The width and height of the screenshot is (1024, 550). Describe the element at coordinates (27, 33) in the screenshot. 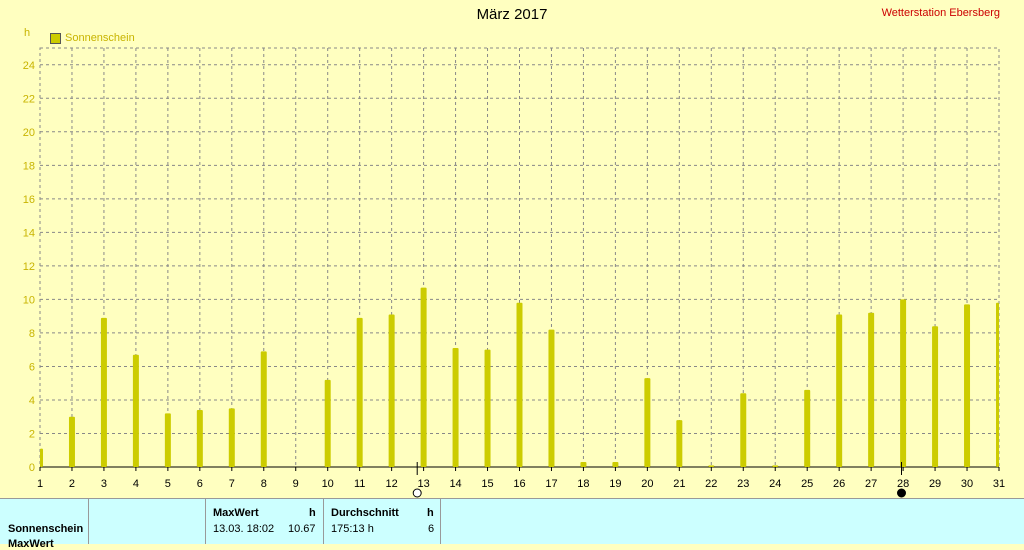

I see `y-axis-unit: h` at that location.